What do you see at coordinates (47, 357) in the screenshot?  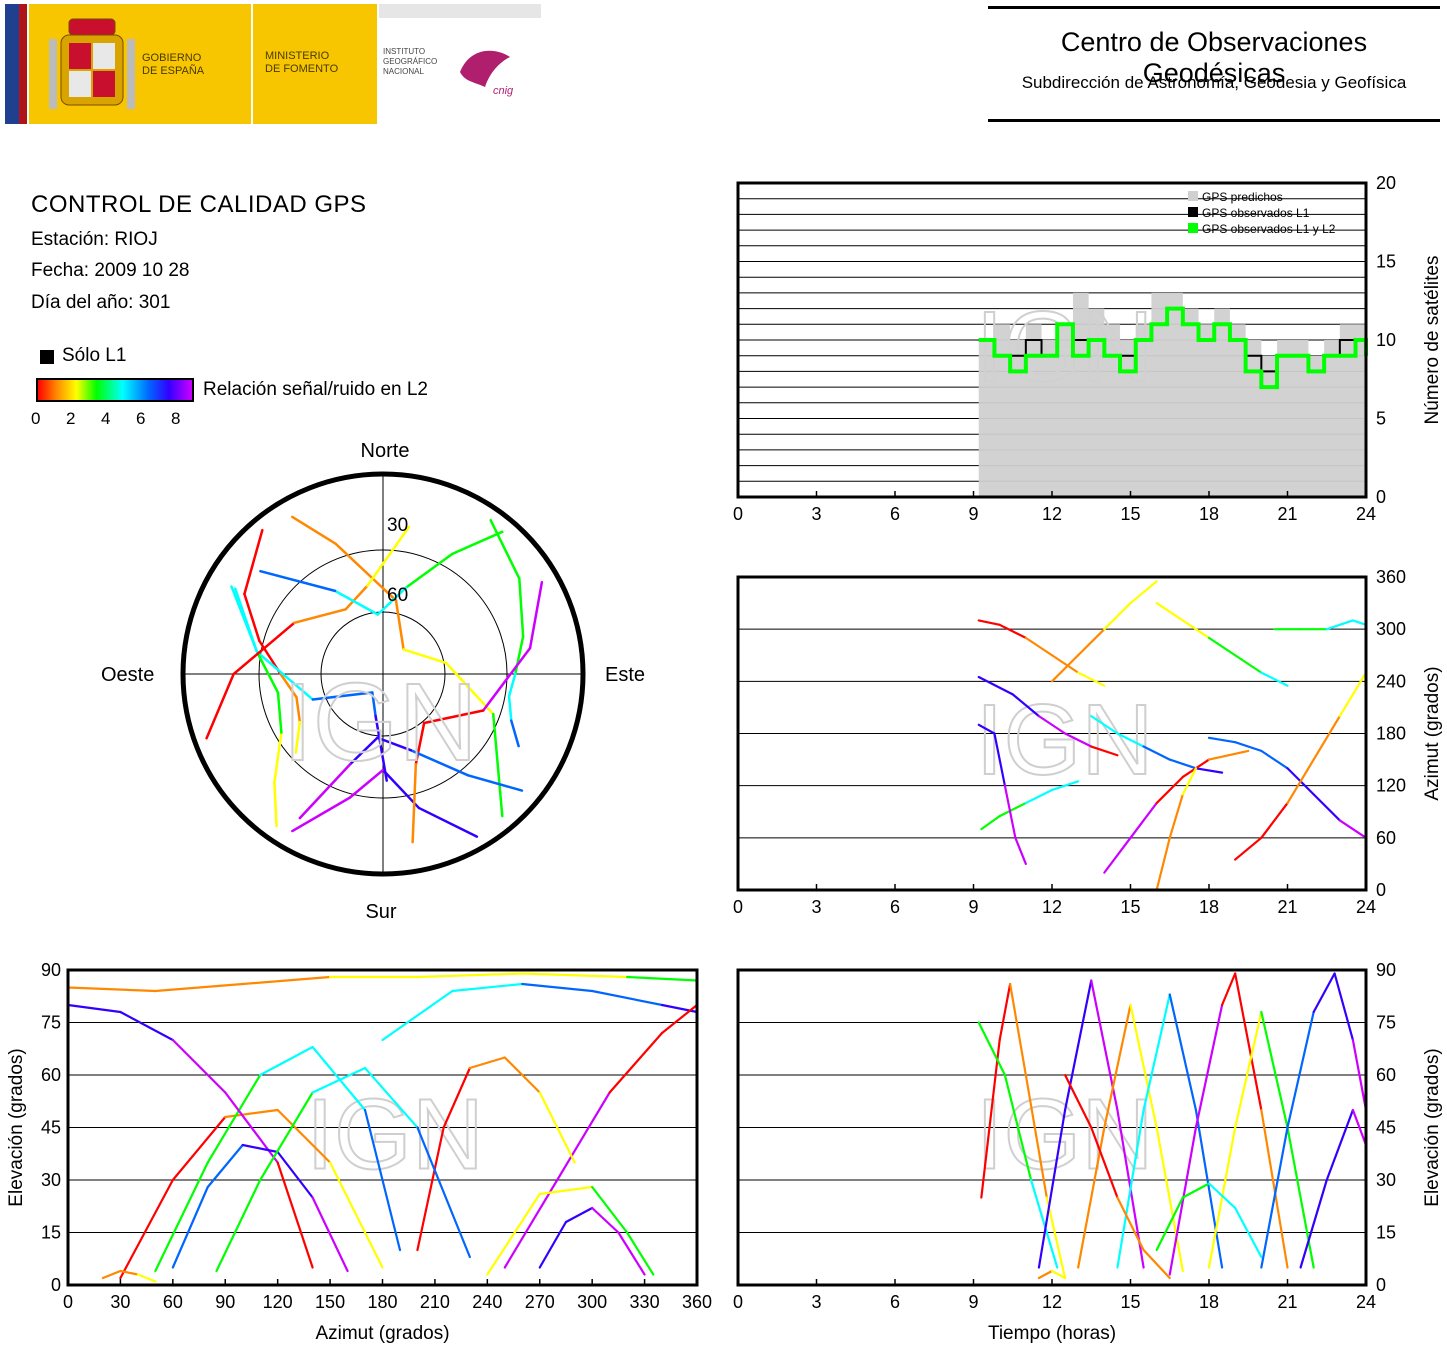 I see `l1-only-swatch` at bounding box center [47, 357].